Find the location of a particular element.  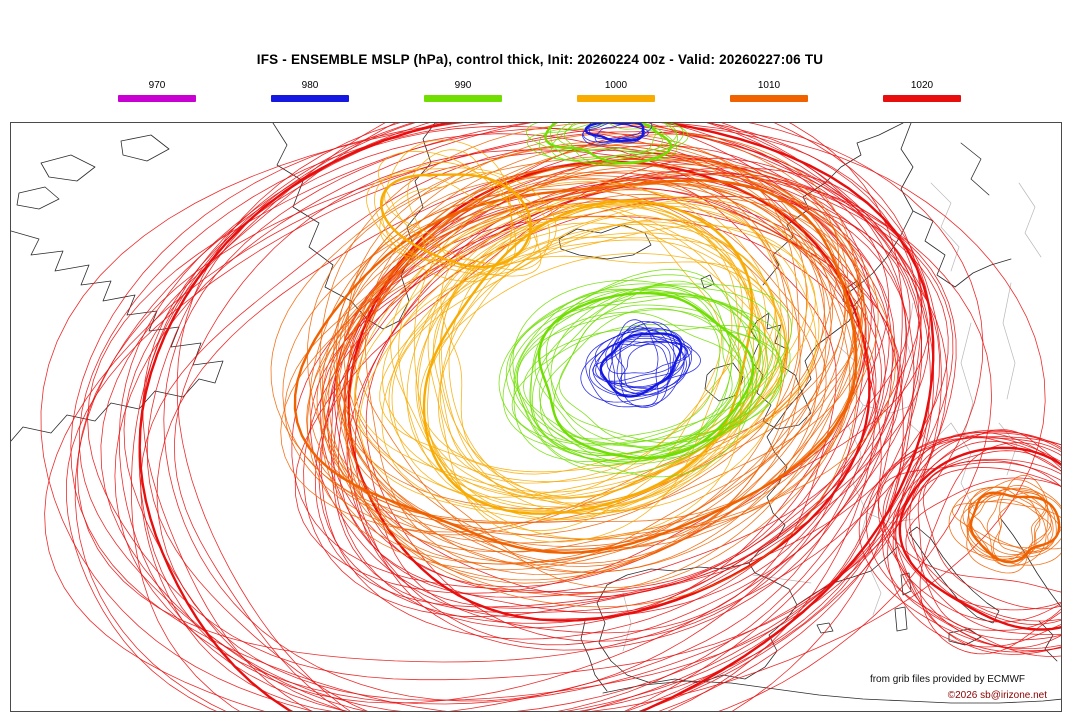

legend-item-980: 980 is located at coordinates (310, 91).